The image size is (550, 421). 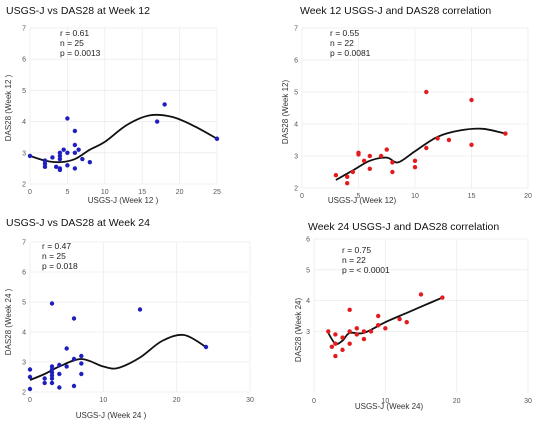 I want to click on panel-1-ytick-3: 5, so click(x=24, y=91).